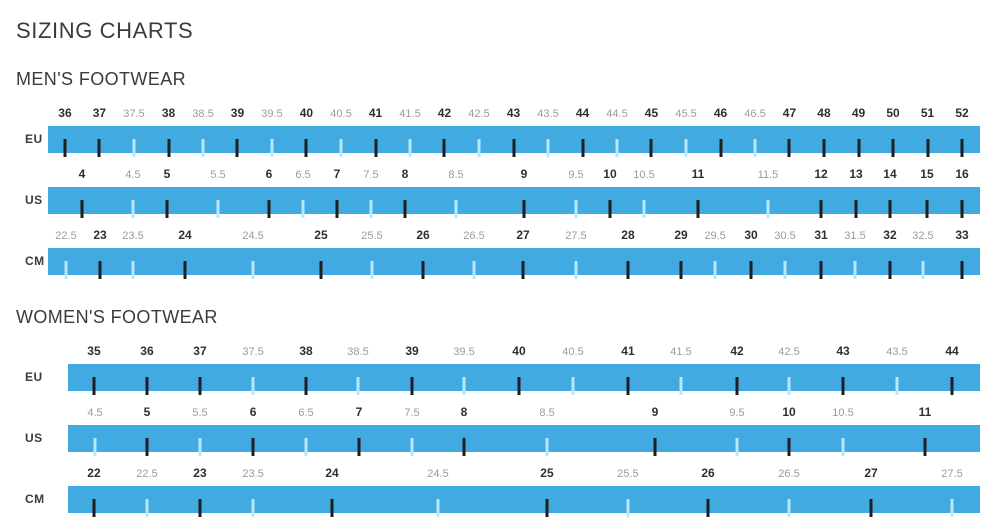  Describe the element at coordinates (167, 174) in the screenshot. I see `size-label: 5` at that location.